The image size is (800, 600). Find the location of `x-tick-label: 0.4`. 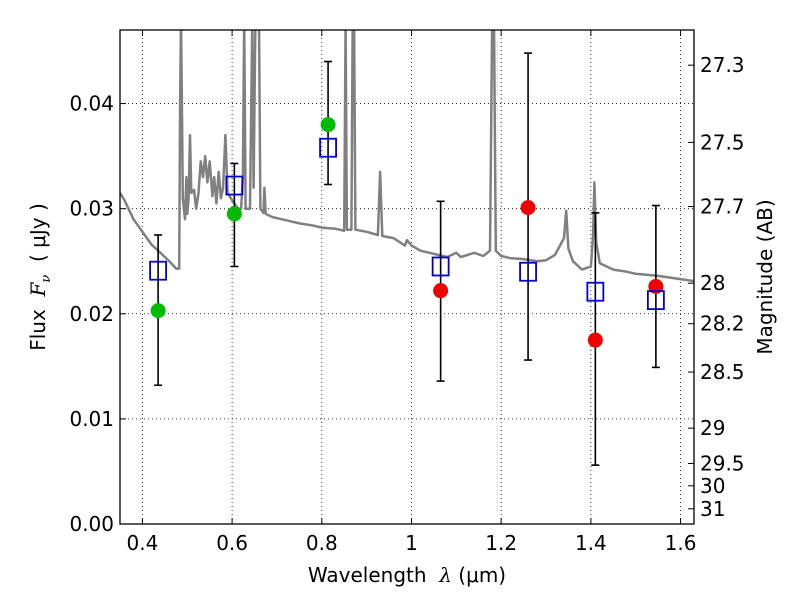

x-tick-label: 0.4 is located at coordinates (143, 543).